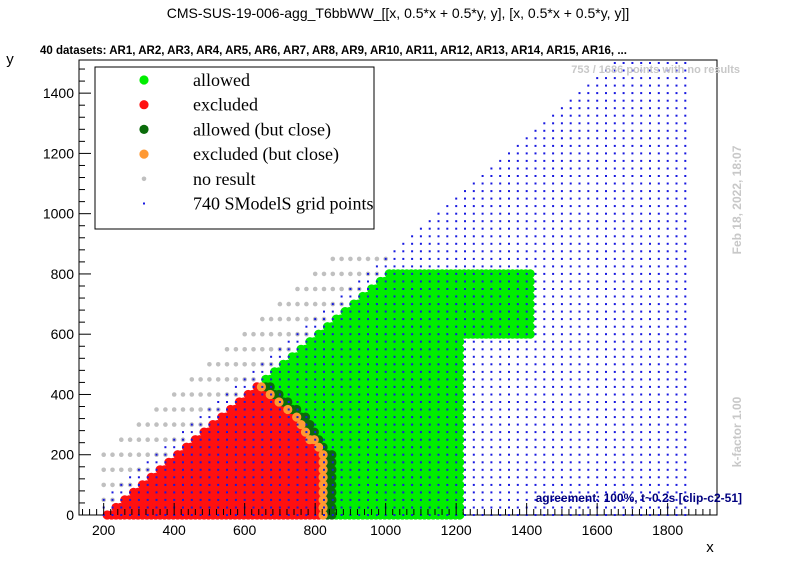 This screenshot has height=572, width=796. I want to click on allowed-point, so click(460, 349).